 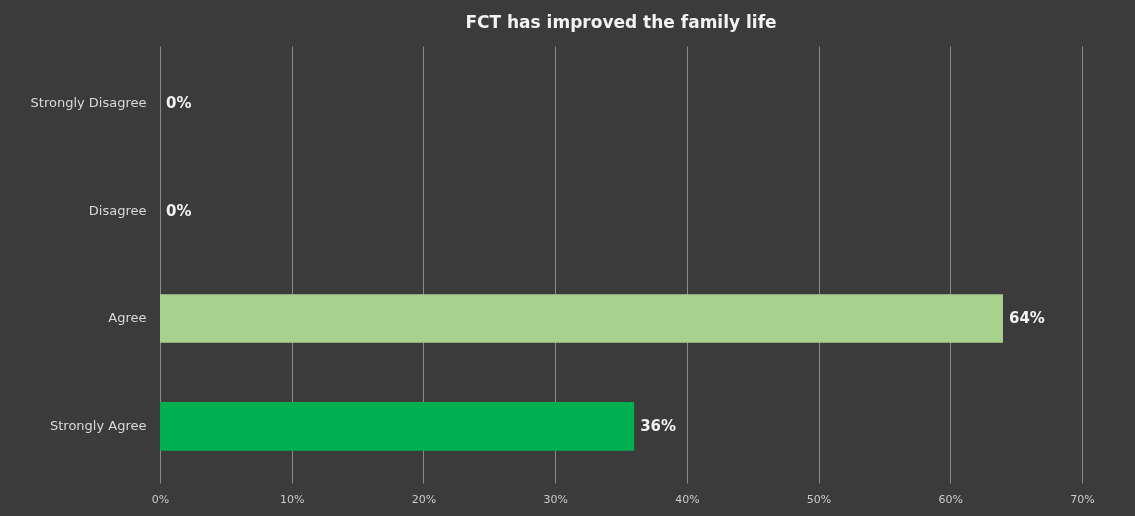 What do you see at coordinates (160, 499) in the screenshot?
I see `x-tick-label: 0%` at bounding box center [160, 499].